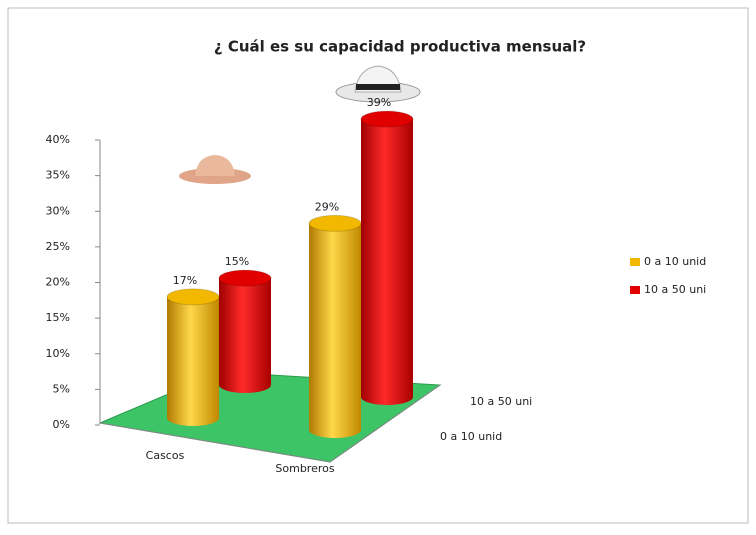  I want to click on x-tick-label: Sombreros, so click(304, 468).